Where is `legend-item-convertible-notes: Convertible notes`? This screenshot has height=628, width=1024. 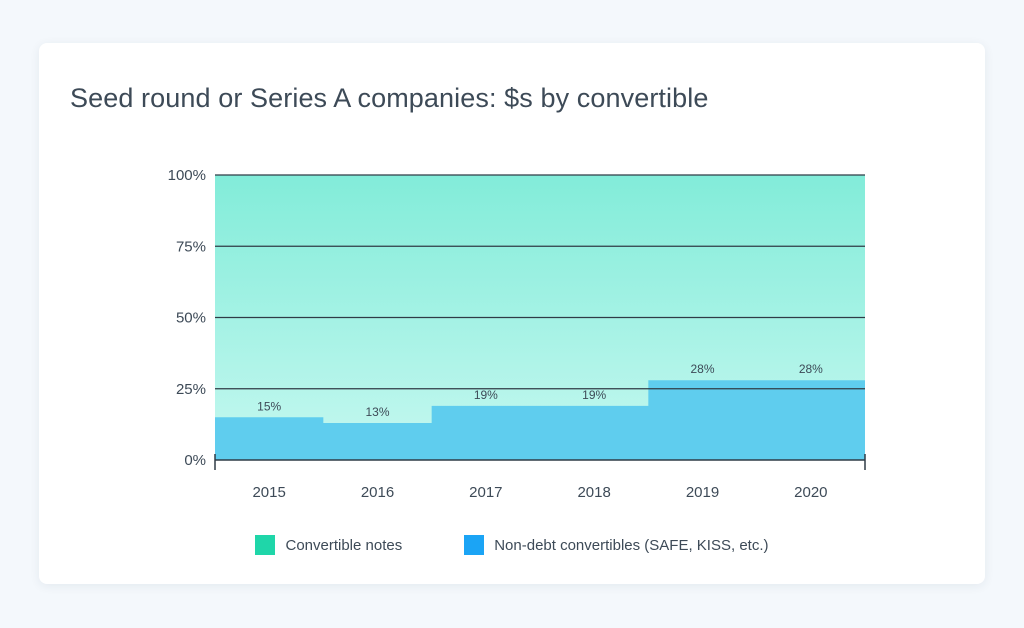
legend-item-convertible-notes: Convertible notes is located at coordinates (328, 545).